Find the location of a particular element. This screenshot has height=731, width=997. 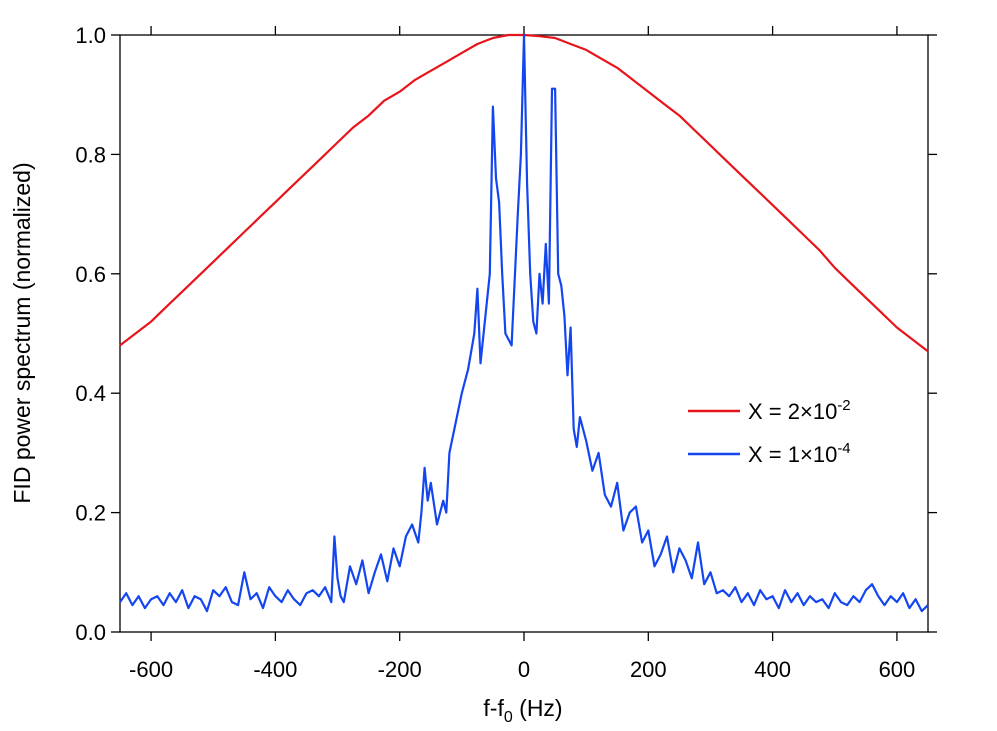

x-tick-label: 0 is located at coordinates (524, 669).